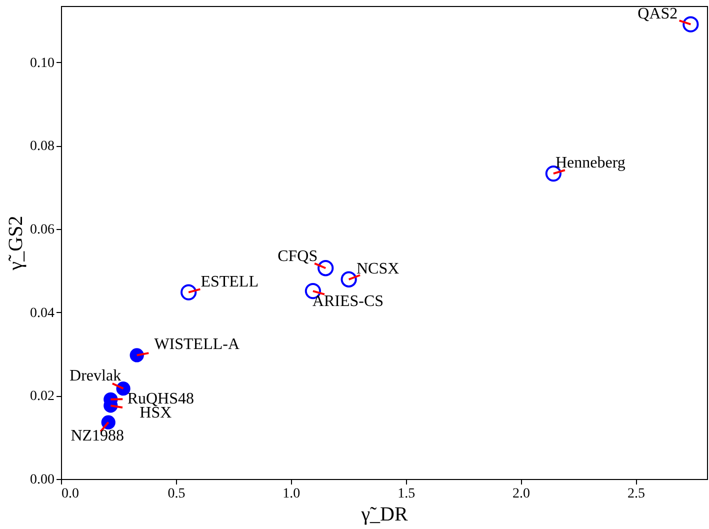 Image resolution: width=709 pixels, height=529 pixels. What do you see at coordinates (96, 376) in the screenshot?
I see `annotation: Drevlak` at bounding box center [96, 376].